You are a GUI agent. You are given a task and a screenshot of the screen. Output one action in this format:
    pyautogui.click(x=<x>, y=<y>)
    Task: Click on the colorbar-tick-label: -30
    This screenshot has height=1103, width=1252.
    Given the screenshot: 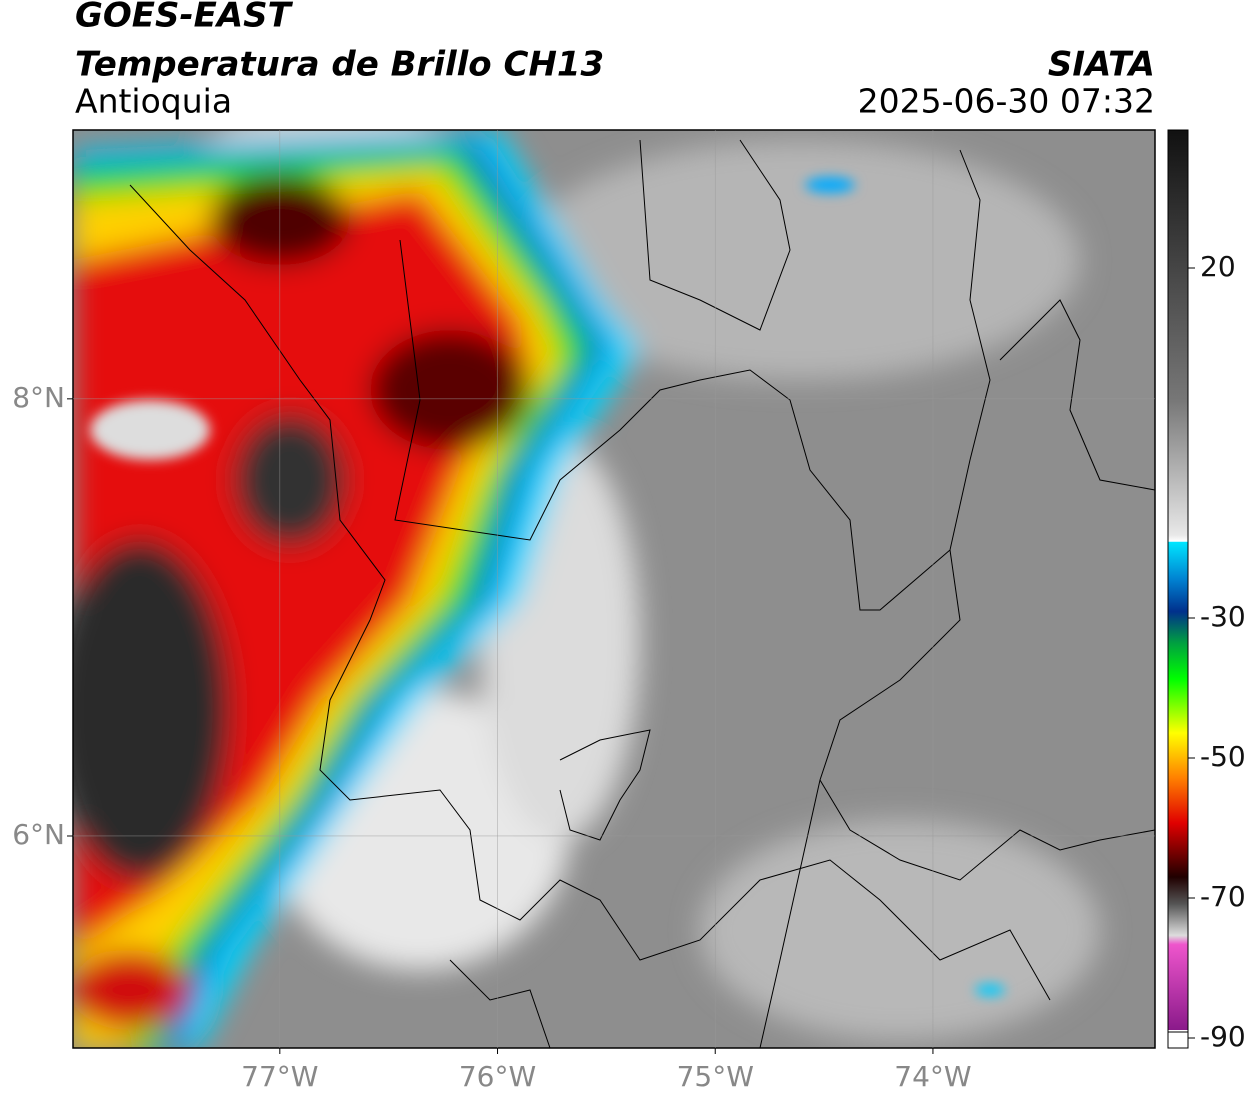 What is the action you would take?
    pyautogui.click(x=1223, y=616)
    